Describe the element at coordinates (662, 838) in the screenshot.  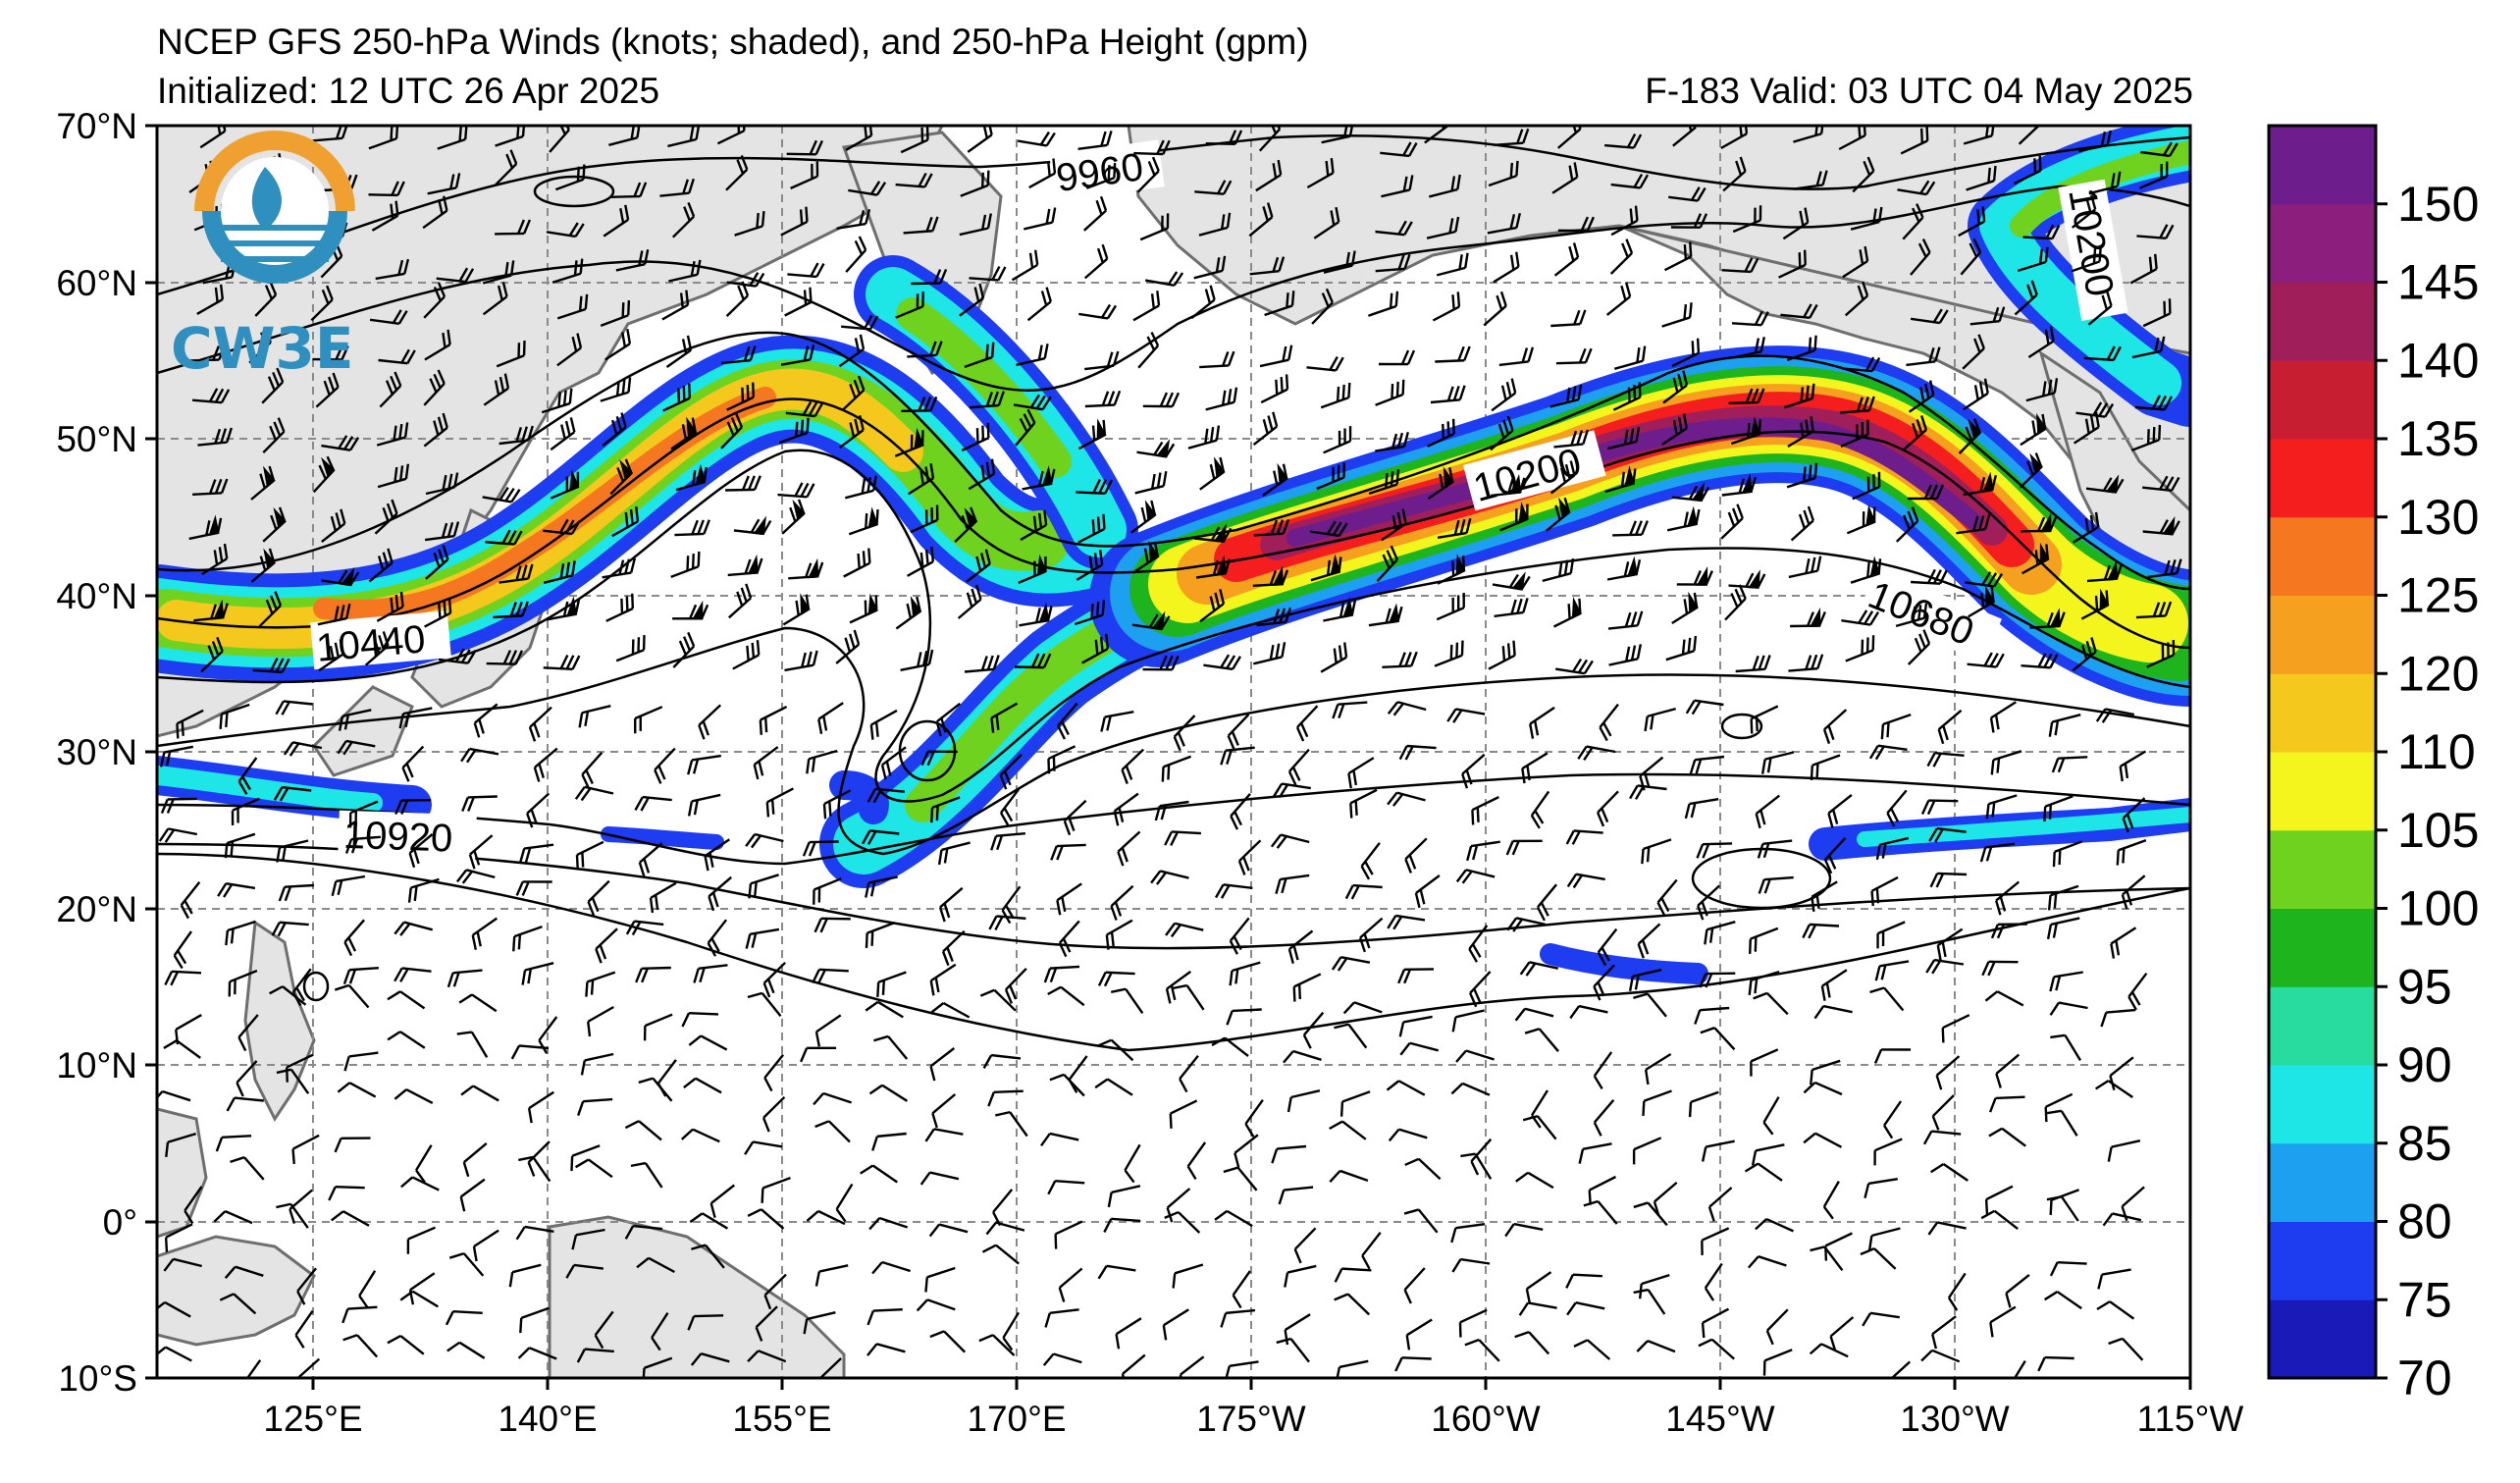
I see `jet-patch-west` at that location.